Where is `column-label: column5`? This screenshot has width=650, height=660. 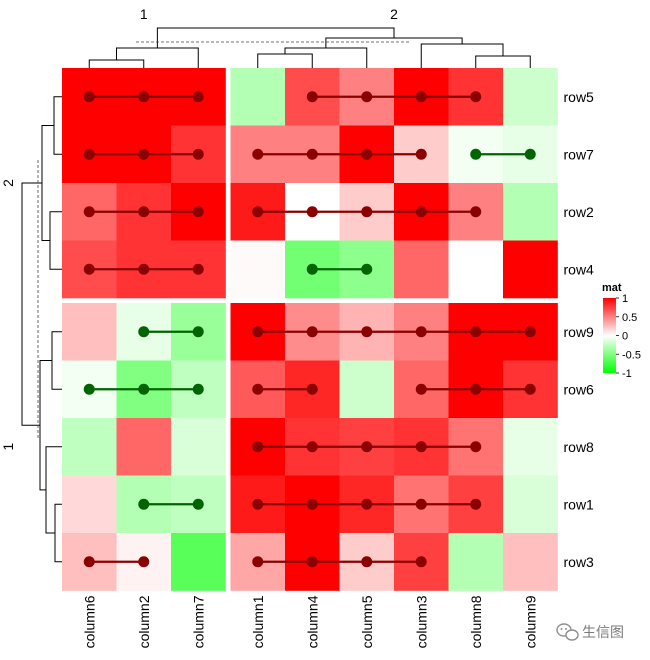
column-label: column5 is located at coordinates (367, 621).